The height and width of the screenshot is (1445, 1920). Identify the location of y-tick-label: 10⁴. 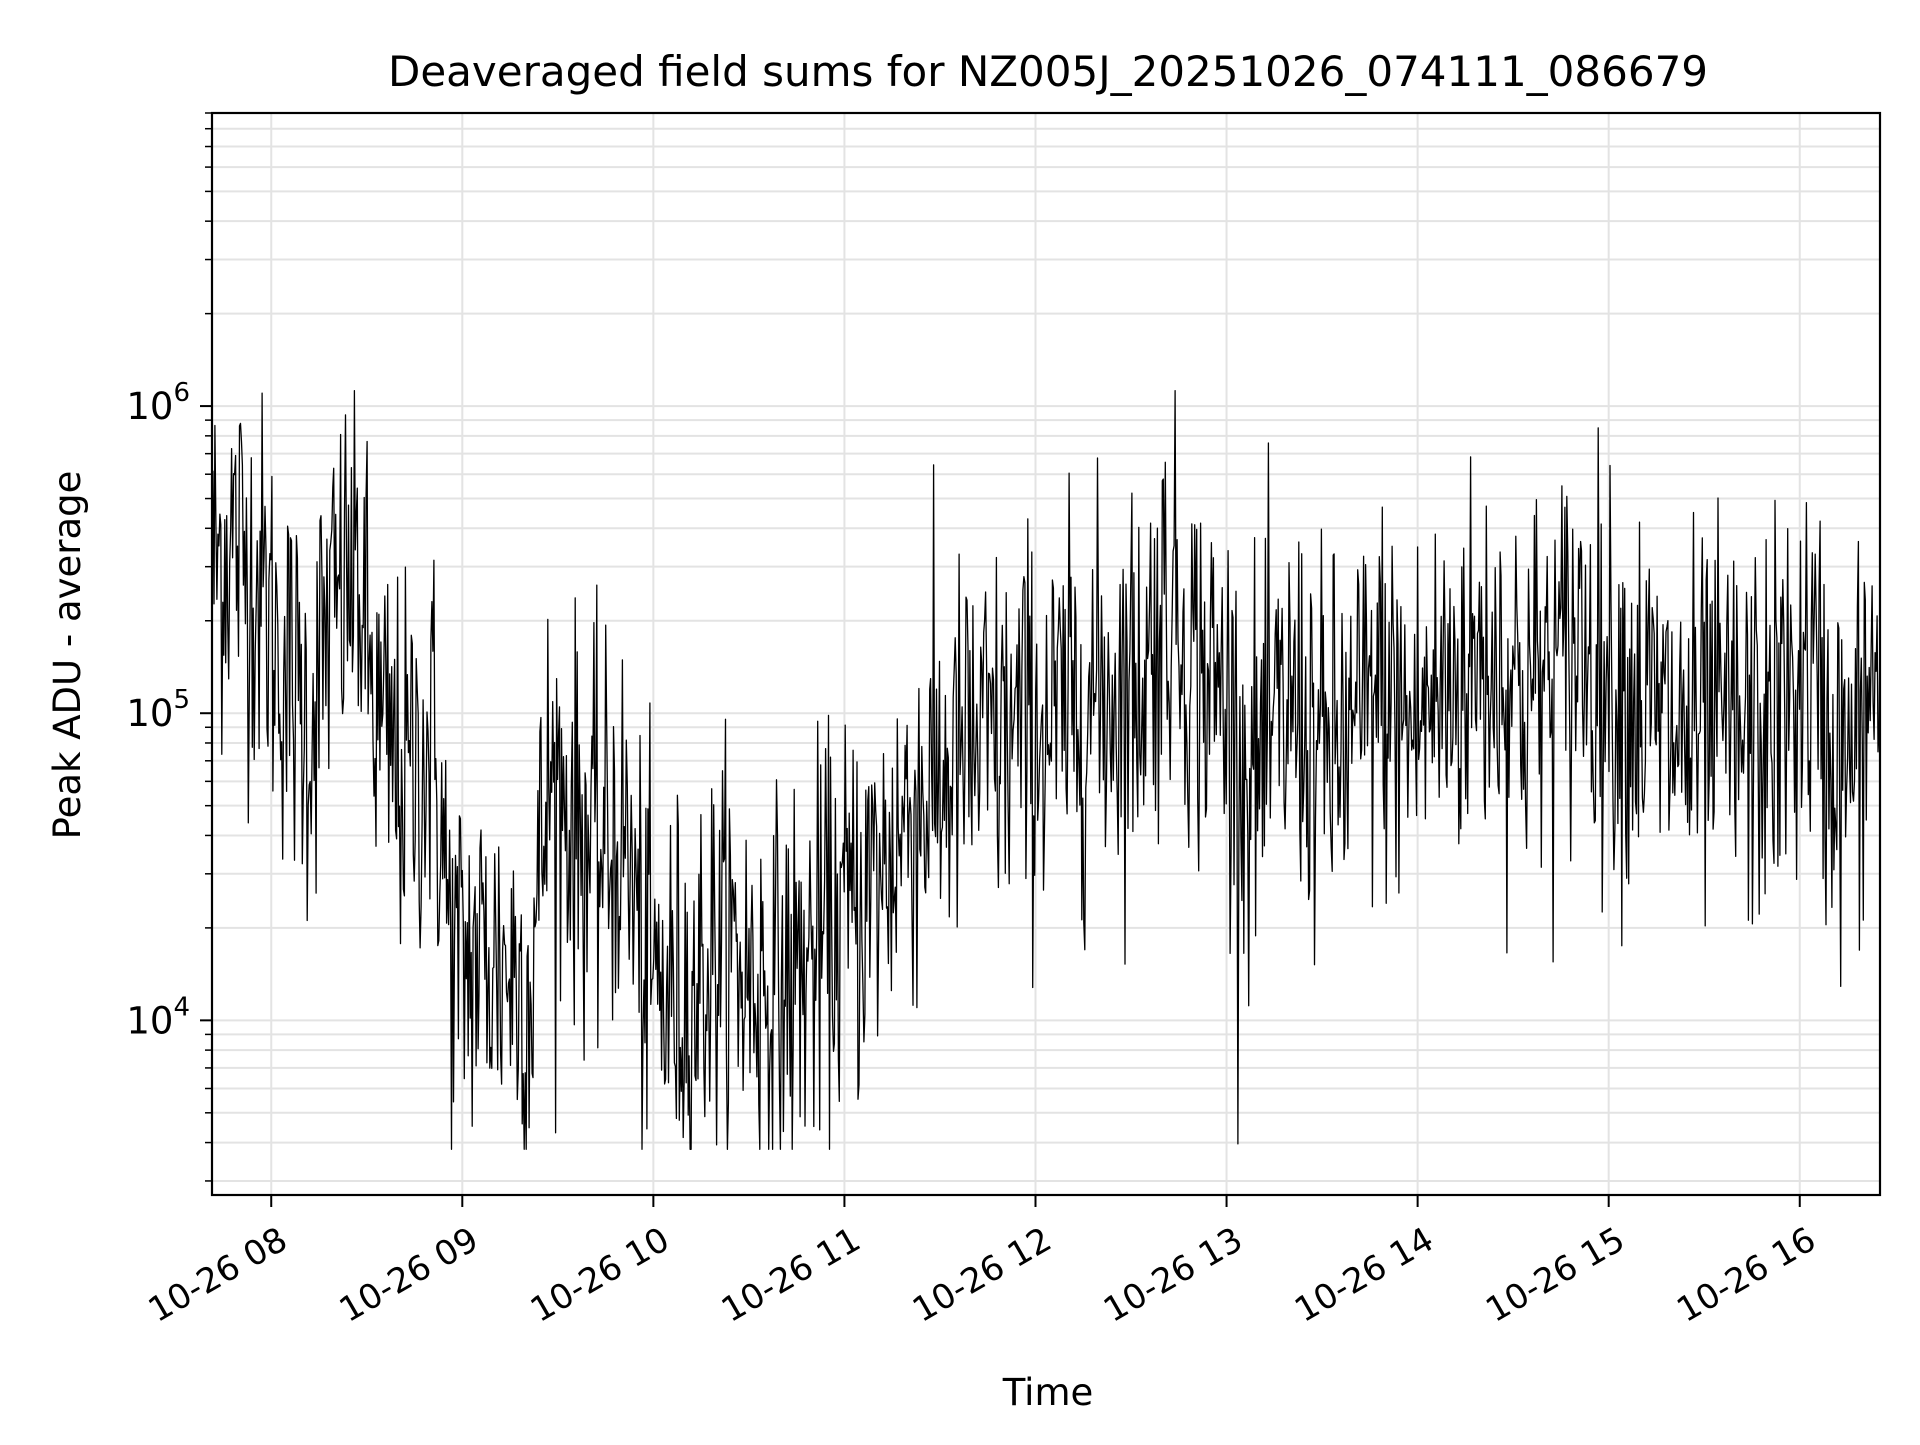
(158, 1017).